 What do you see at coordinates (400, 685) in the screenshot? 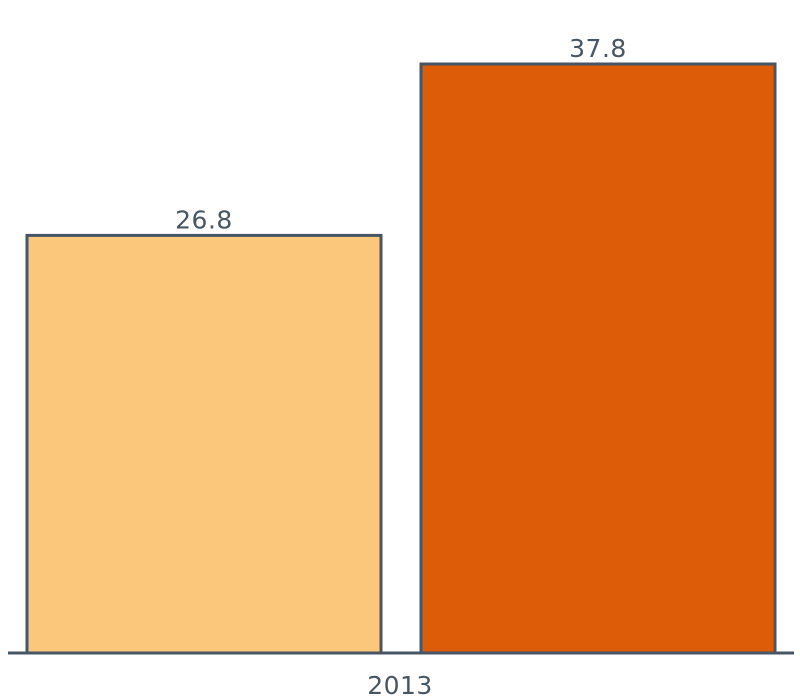
I see `x-tick-label-2013: 2013` at bounding box center [400, 685].